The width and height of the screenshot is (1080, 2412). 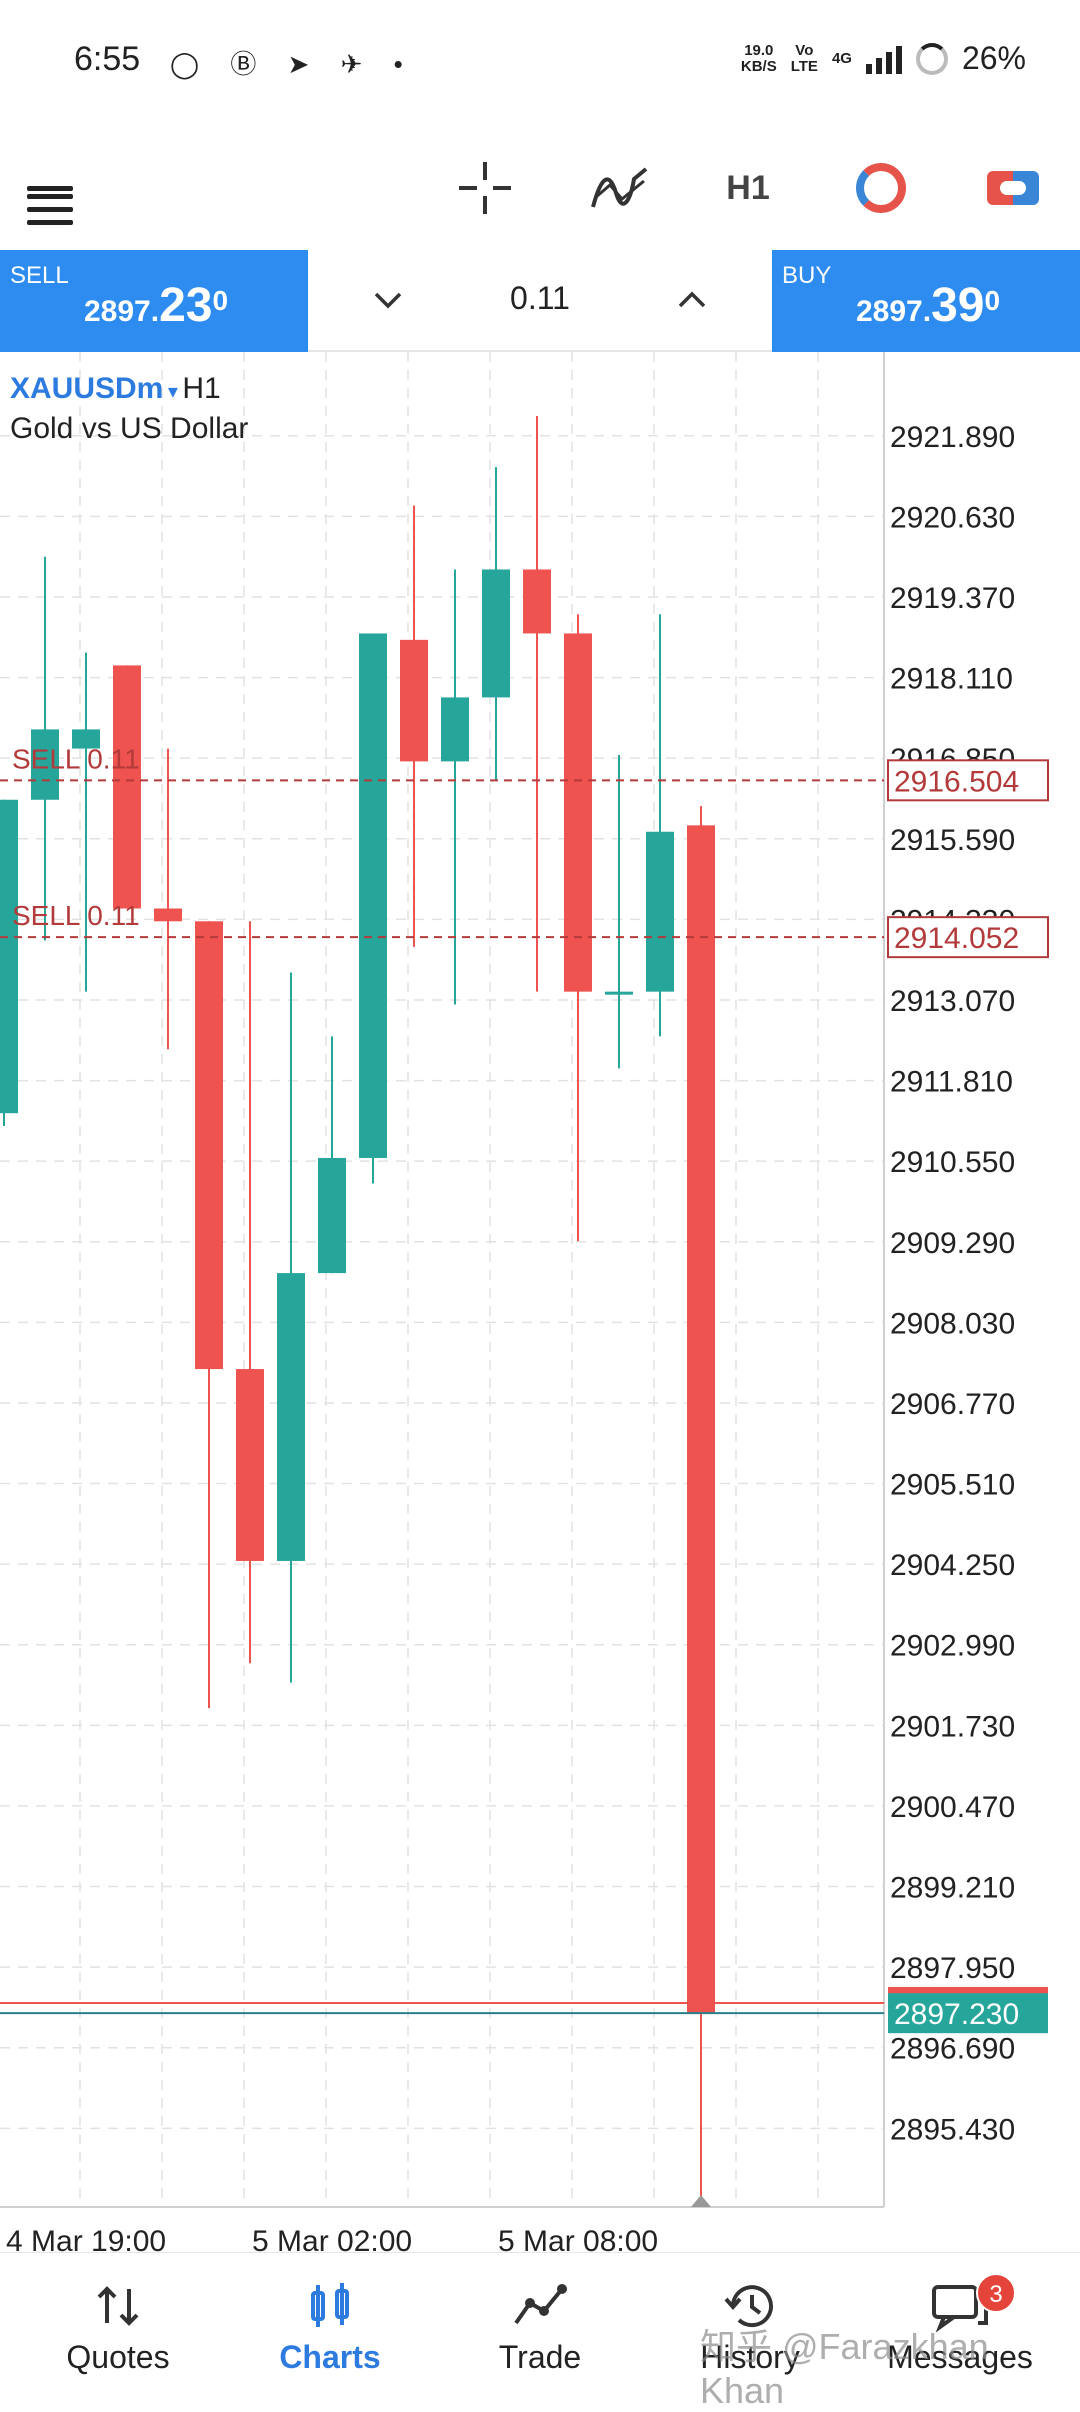 What do you see at coordinates (952, 1888) in the screenshot?
I see `price-tick-label: 2899.210` at bounding box center [952, 1888].